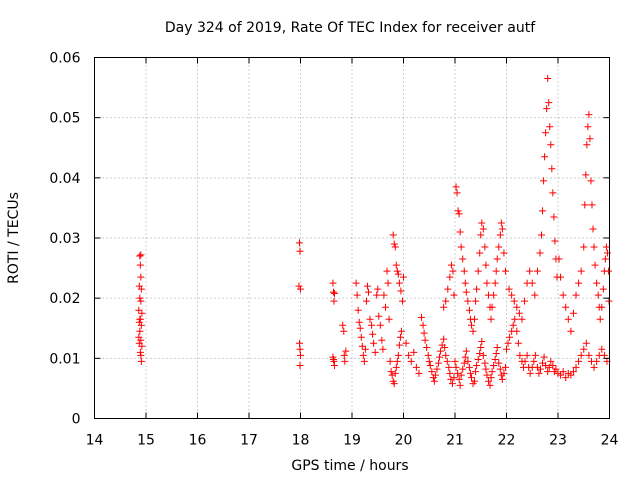 The height and width of the screenshot is (480, 640). I want to click on x-tick-label: 24, so click(610, 441).